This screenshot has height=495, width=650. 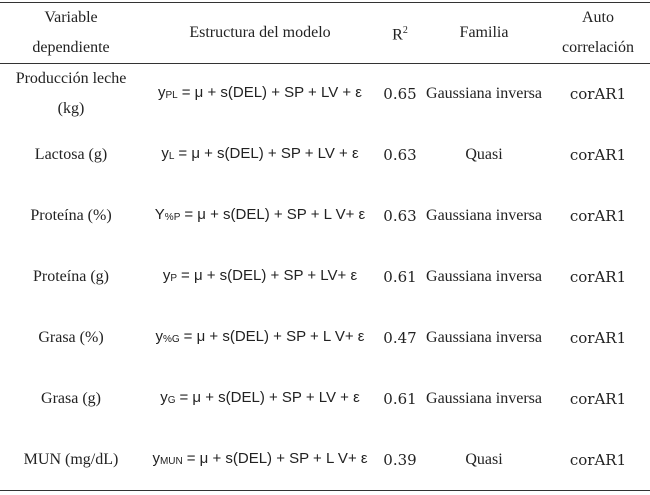 I want to click on model-subscript: MUN, so click(x=171, y=461).